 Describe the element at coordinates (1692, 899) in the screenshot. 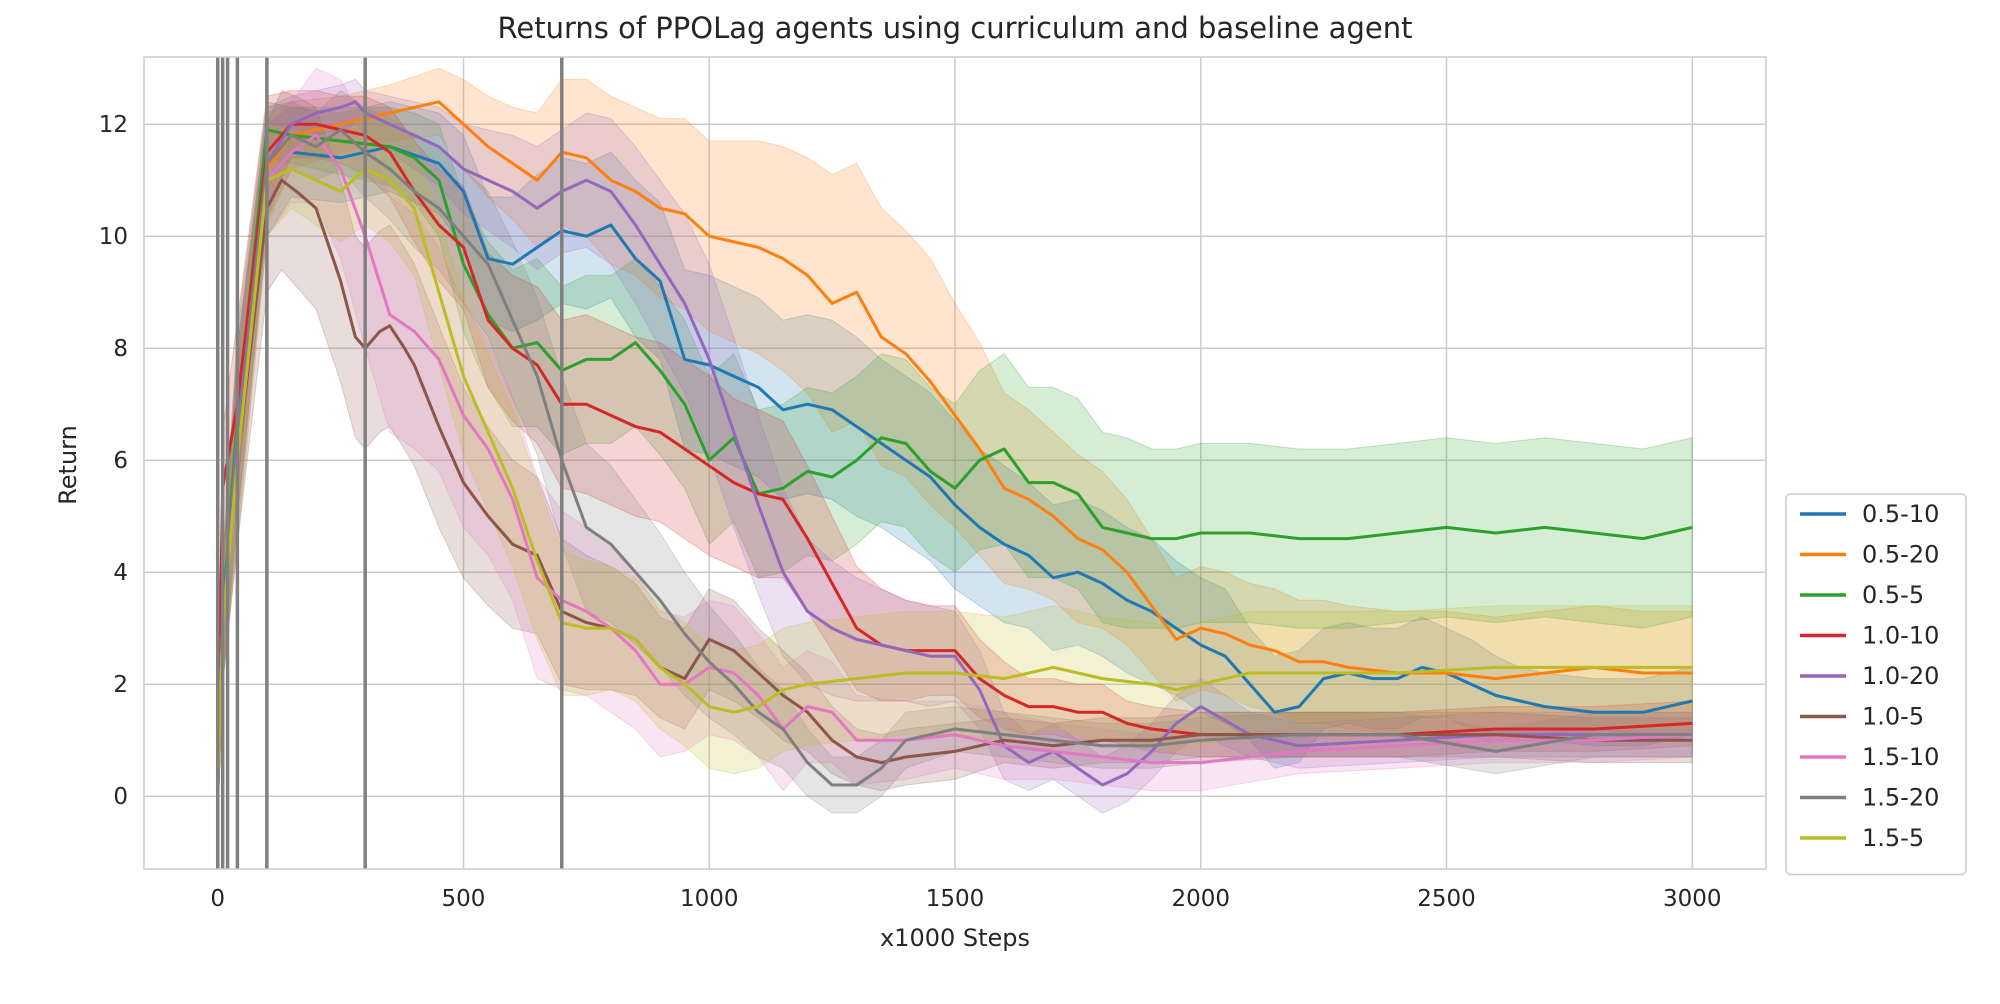

I see `x-tick-label: 3000` at that location.